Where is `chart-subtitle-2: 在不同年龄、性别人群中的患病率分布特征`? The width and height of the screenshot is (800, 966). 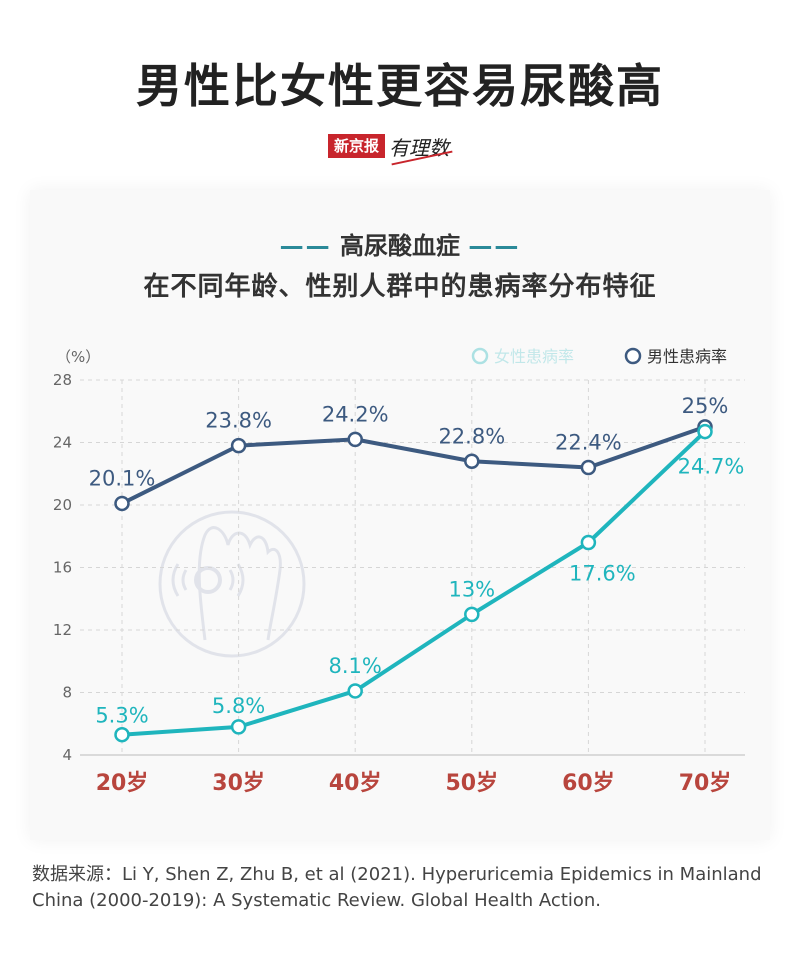
chart-subtitle-2: 在不同年龄、性别人群中的患病率分布特征 is located at coordinates (400, 287).